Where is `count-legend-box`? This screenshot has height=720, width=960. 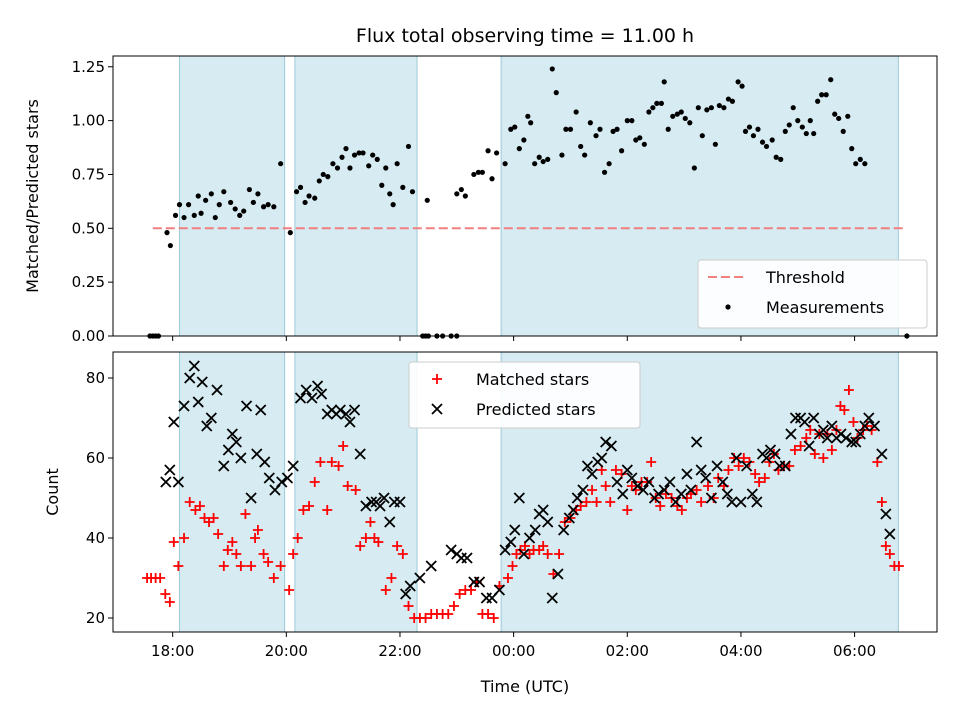 count-legend-box is located at coordinates (524, 395).